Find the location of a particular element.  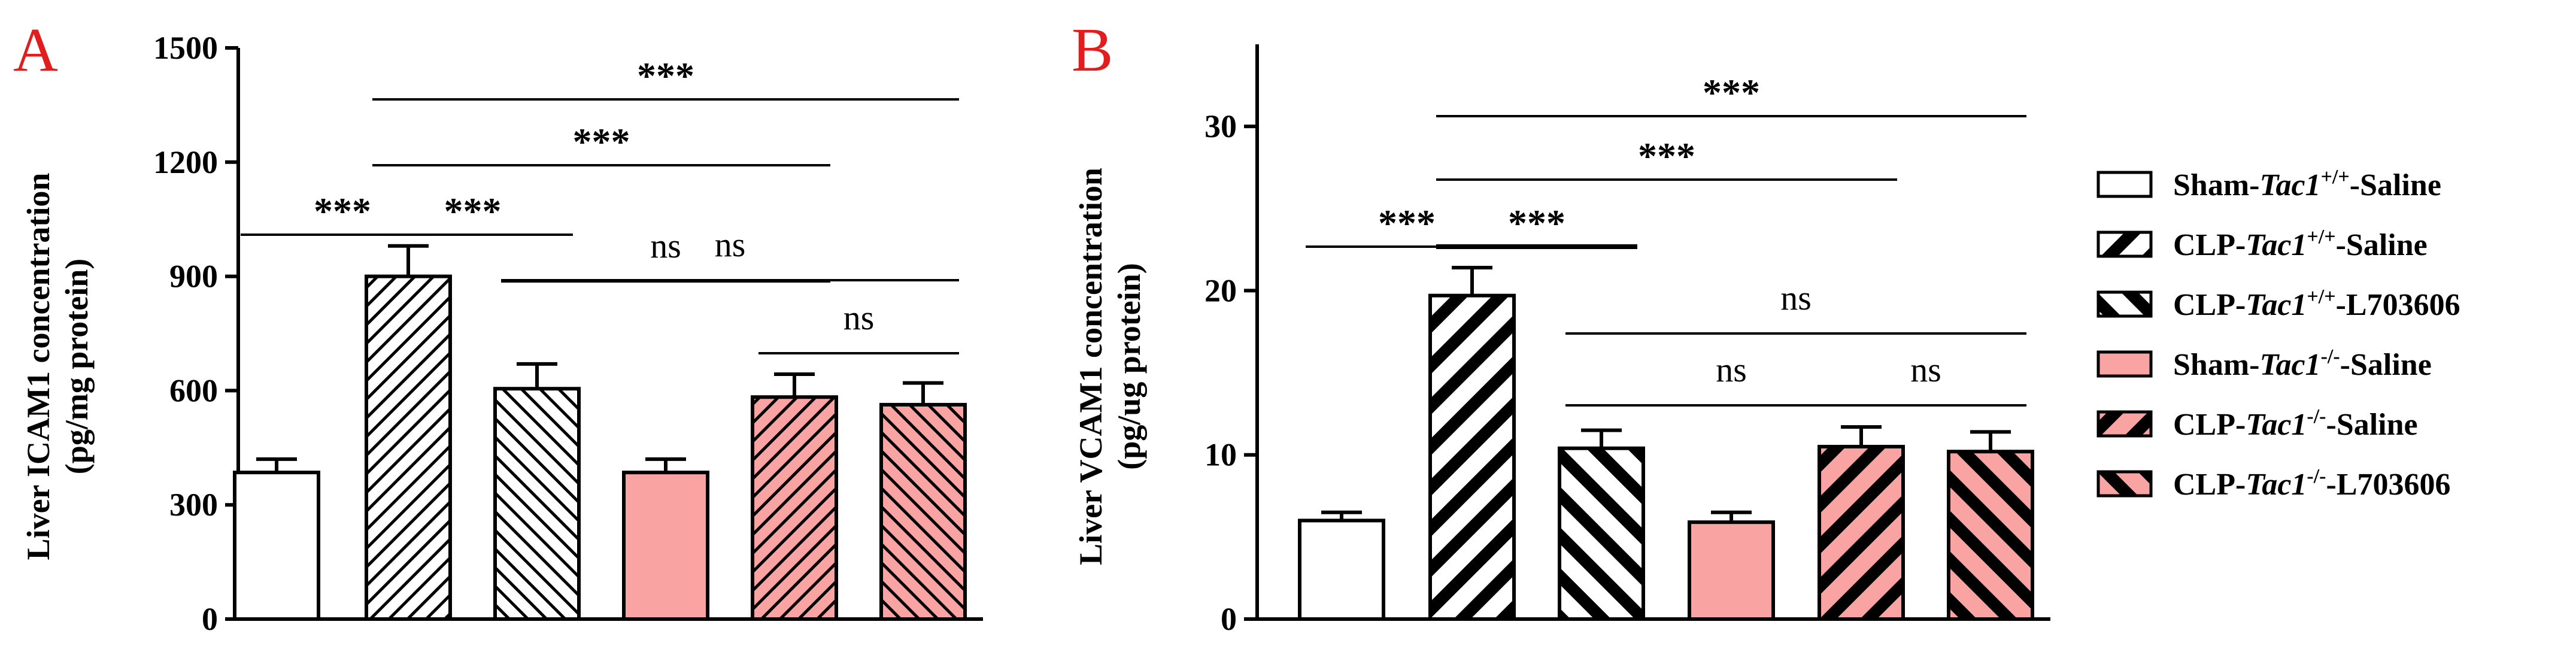

y-tick-label: 300 is located at coordinates (193, 505).